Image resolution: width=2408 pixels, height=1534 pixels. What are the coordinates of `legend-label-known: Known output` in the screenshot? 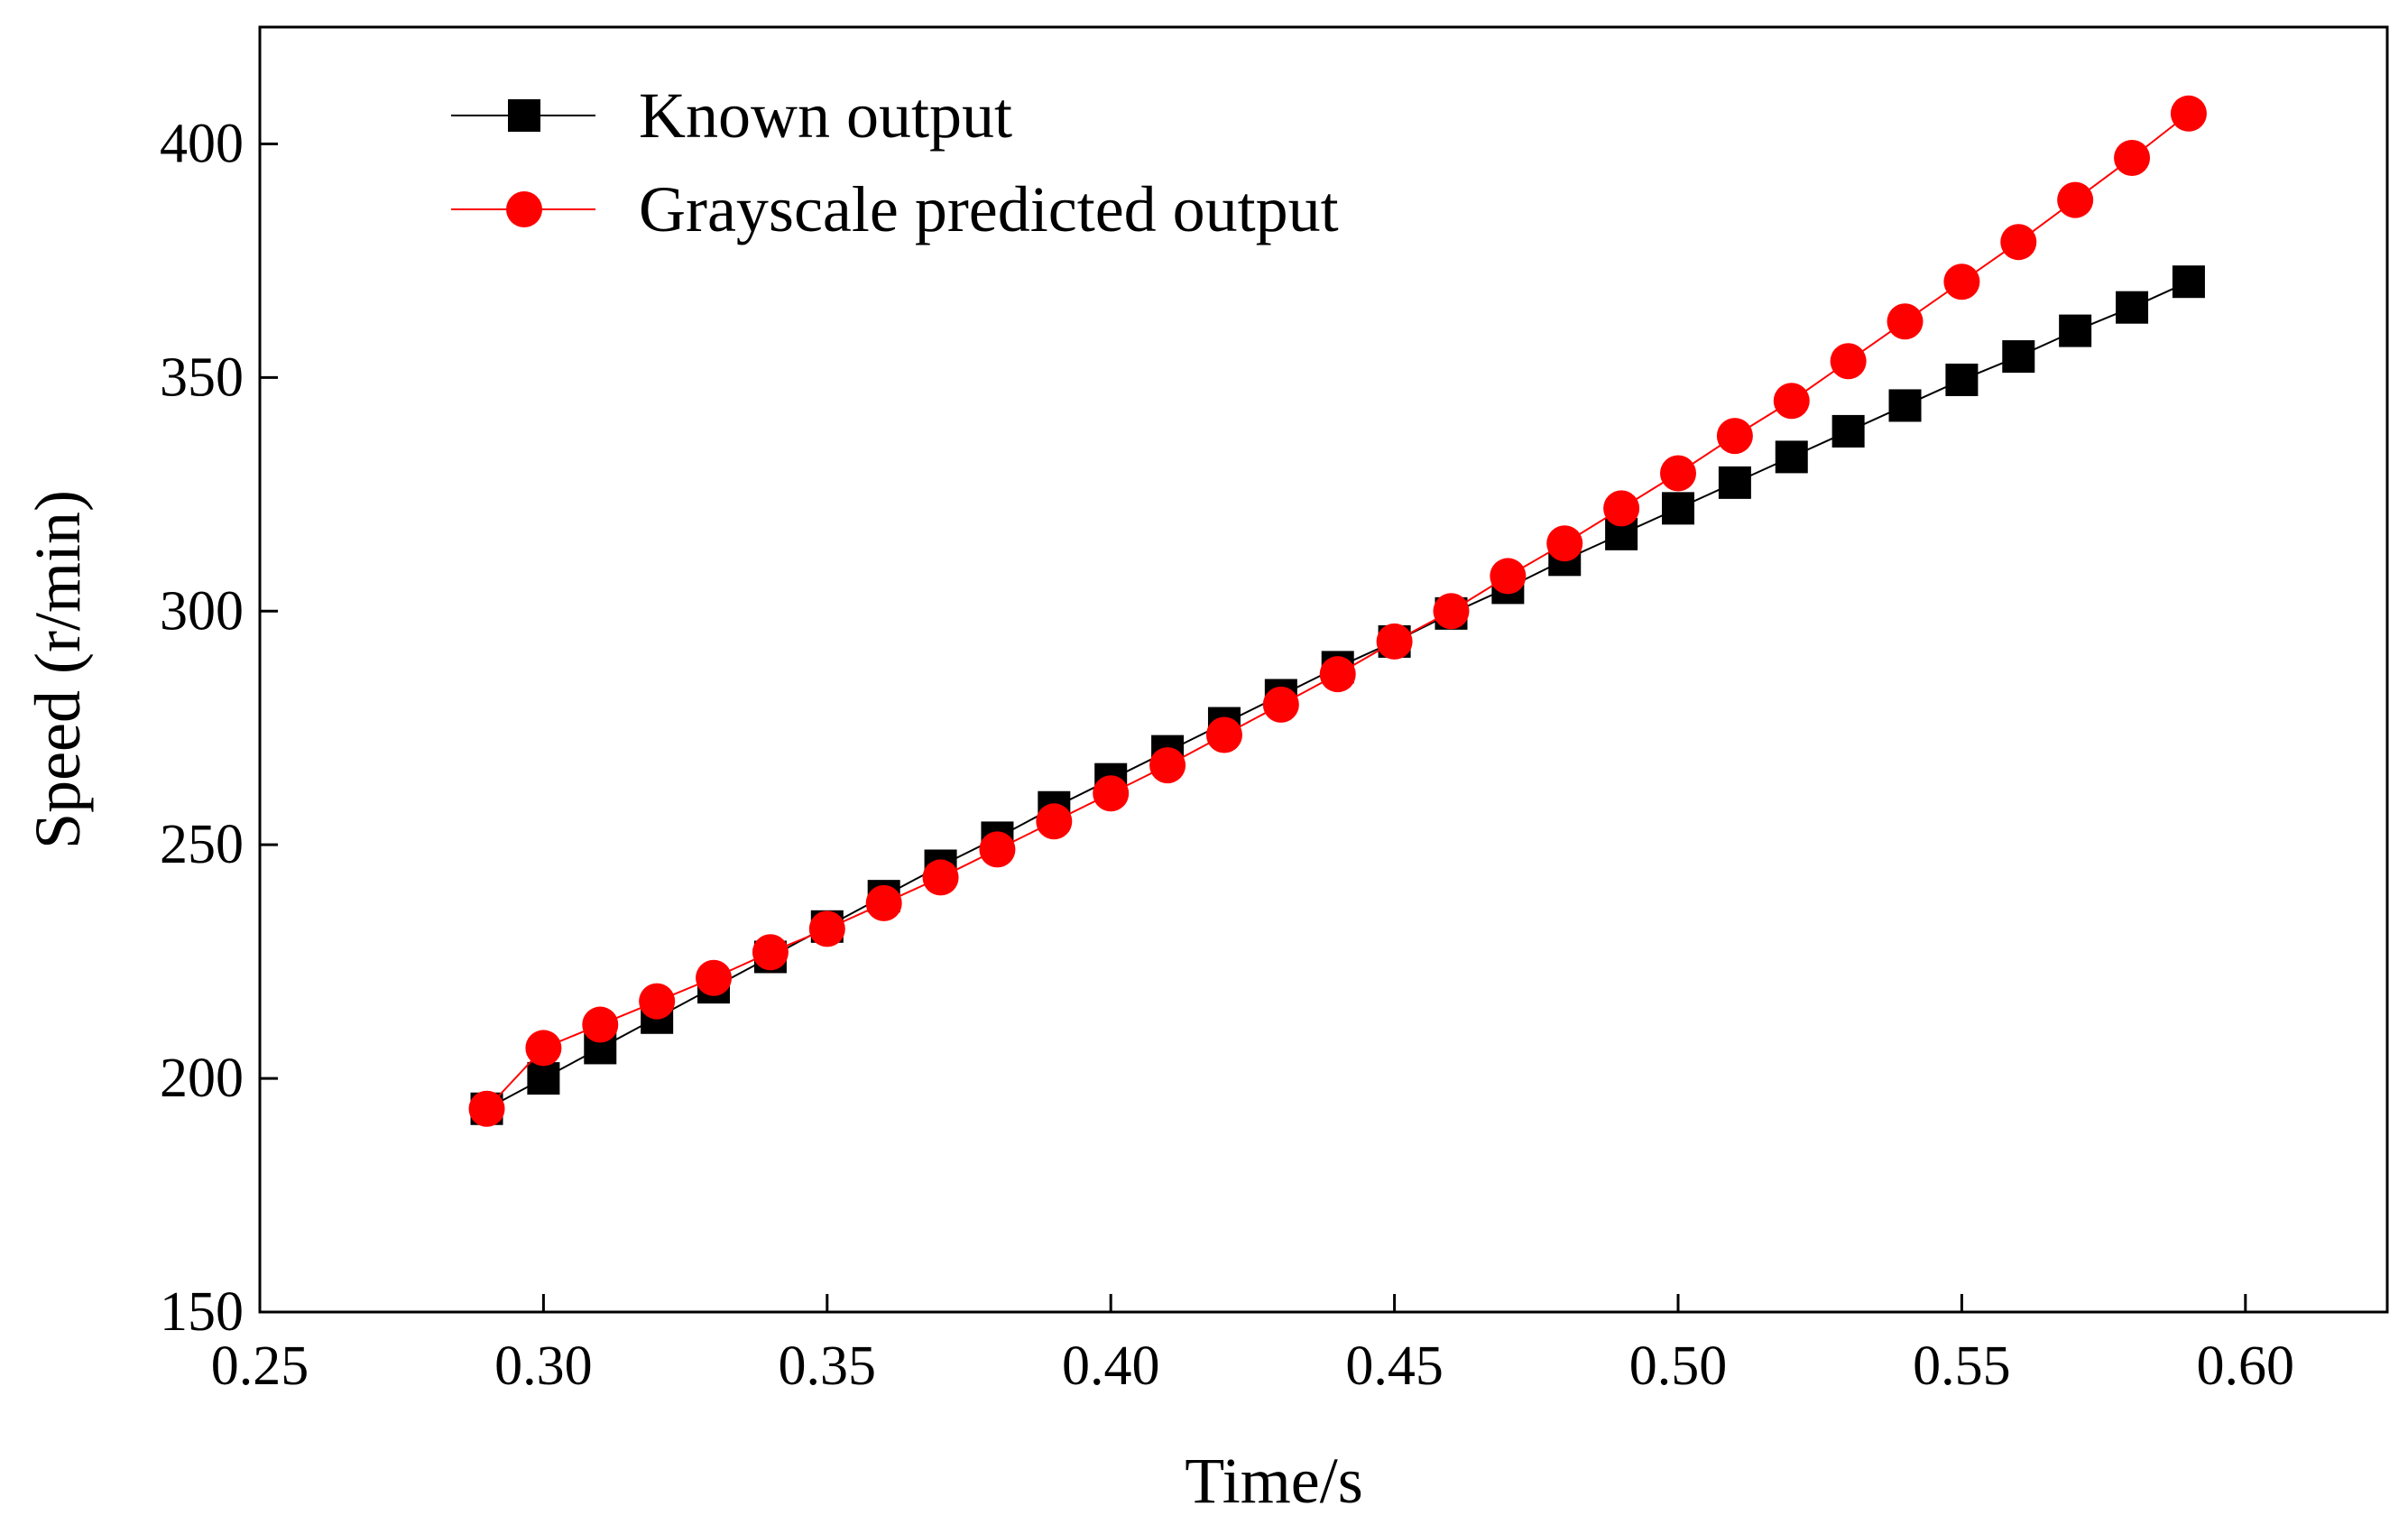 It's located at (825, 115).